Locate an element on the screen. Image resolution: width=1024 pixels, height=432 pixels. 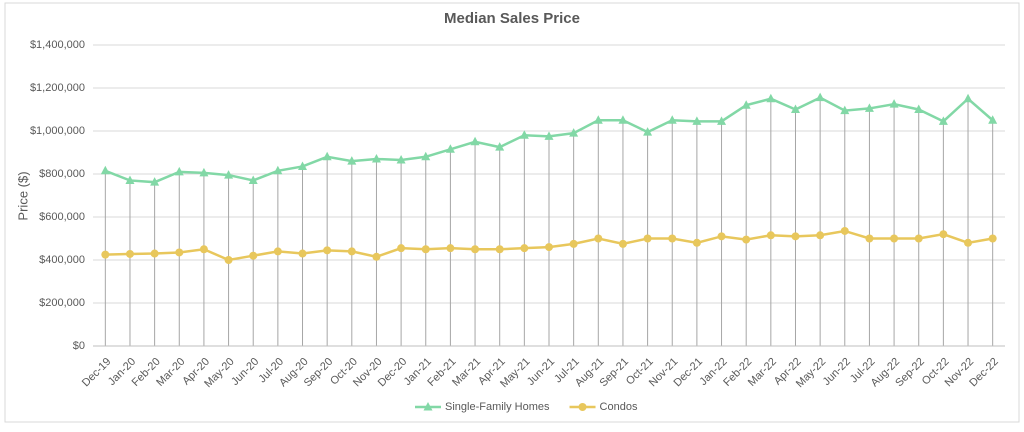
series is located at coordinates (549, 245).